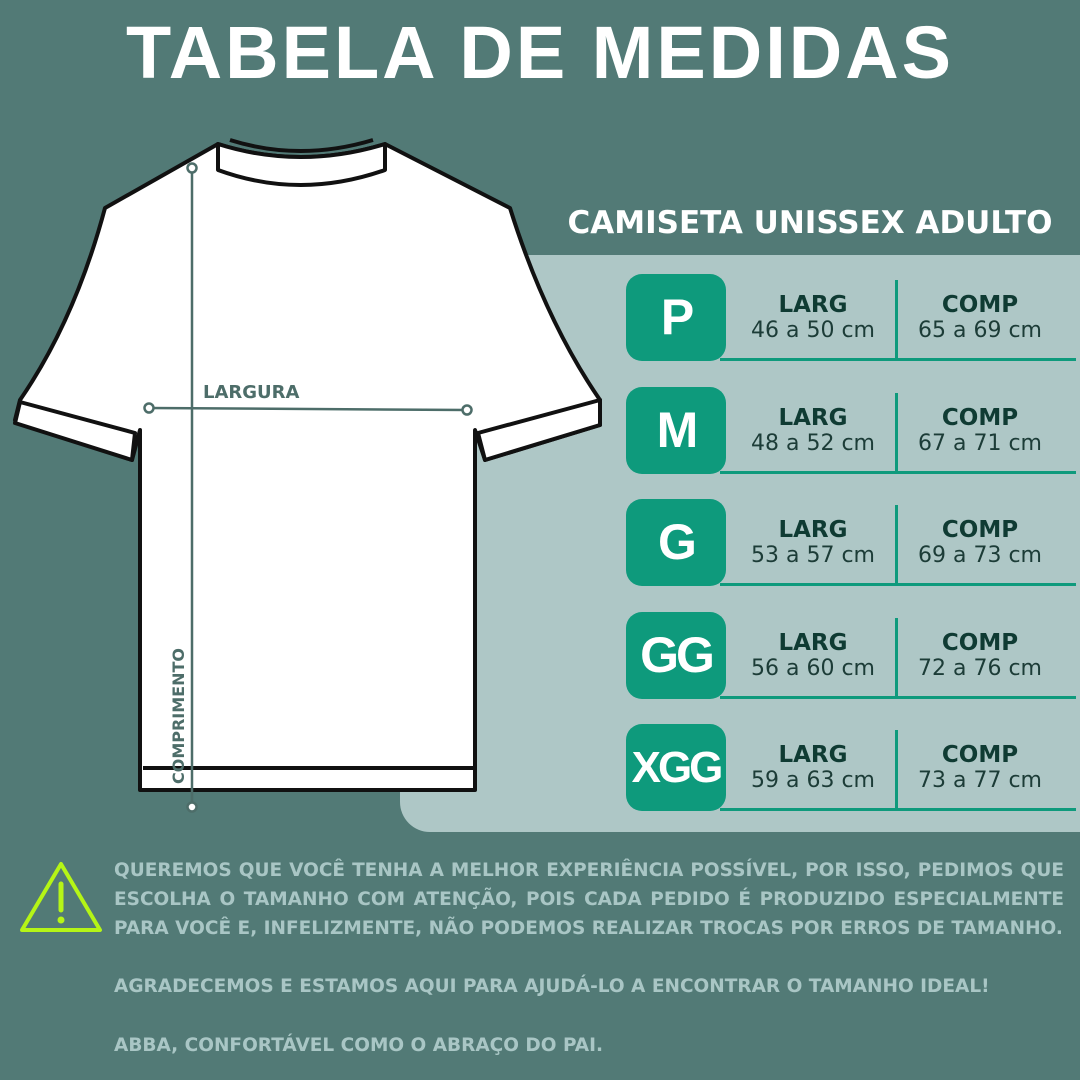 The width and height of the screenshot is (1080, 1080). I want to click on size-row-p: P LARG 46 a 50 cm COMP 65 a 69 cm, so click(851, 317).